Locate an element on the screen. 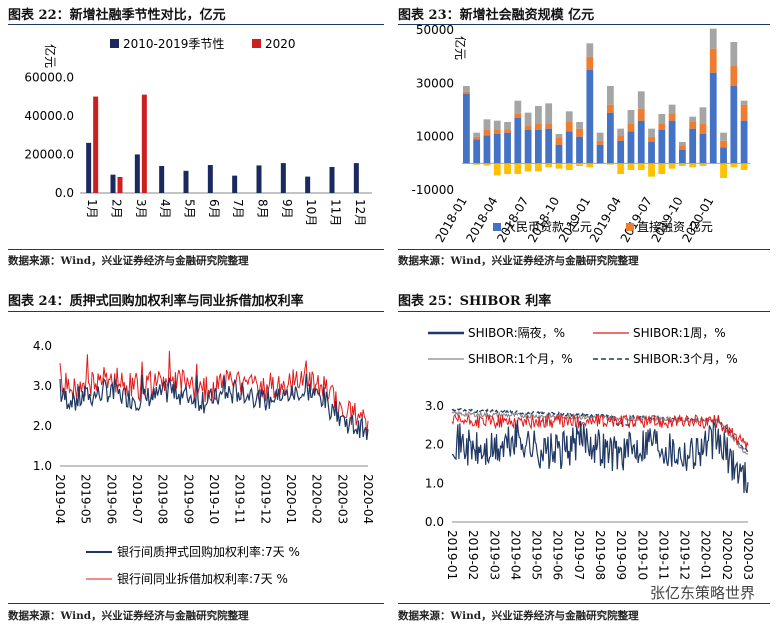 This screenshot has width=777, height=626. series-line-shibor-1w is located at coordinates (600, 430).